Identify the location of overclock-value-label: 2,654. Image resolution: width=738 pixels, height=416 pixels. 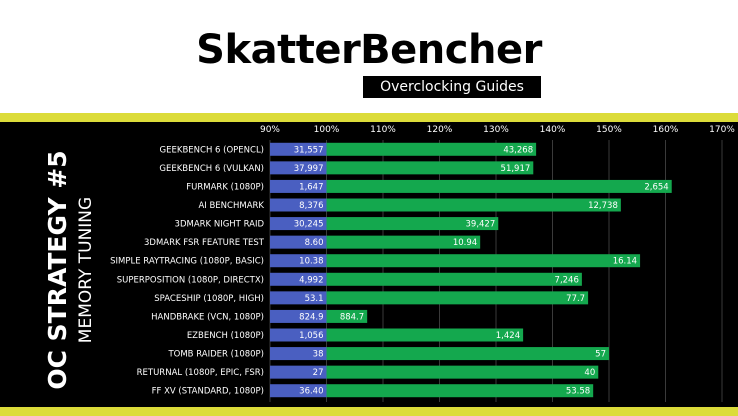
(656, 187).